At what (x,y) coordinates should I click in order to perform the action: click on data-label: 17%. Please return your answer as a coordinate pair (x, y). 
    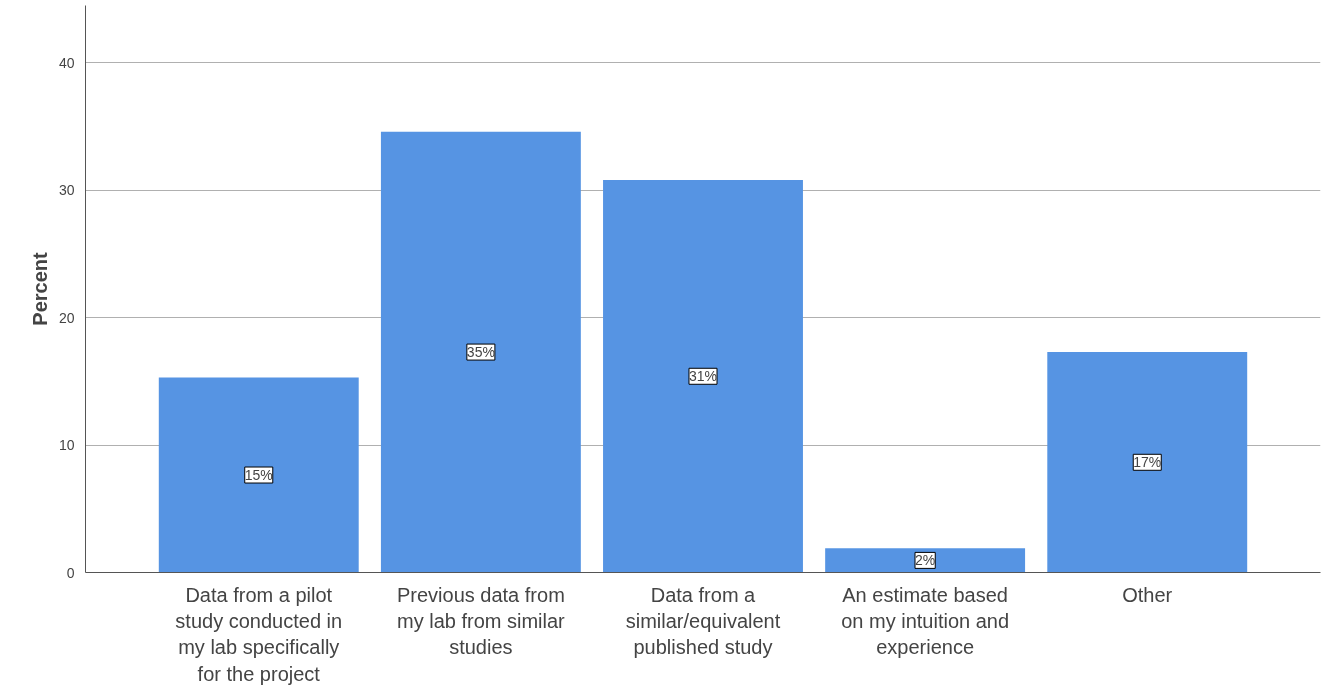
    Looking at the image, I should click on (1147, 462).